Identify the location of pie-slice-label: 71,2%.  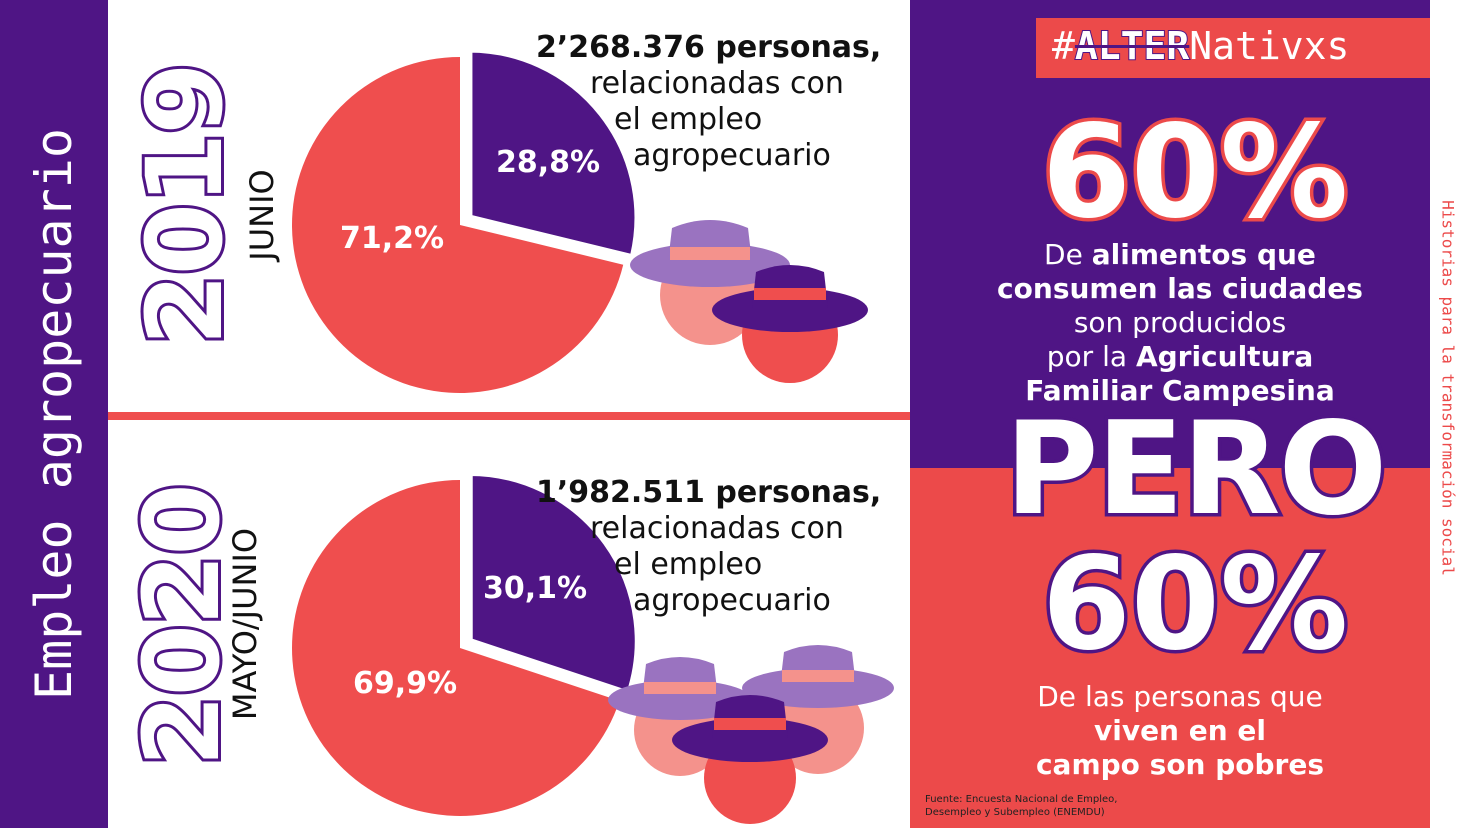
(392, 238).